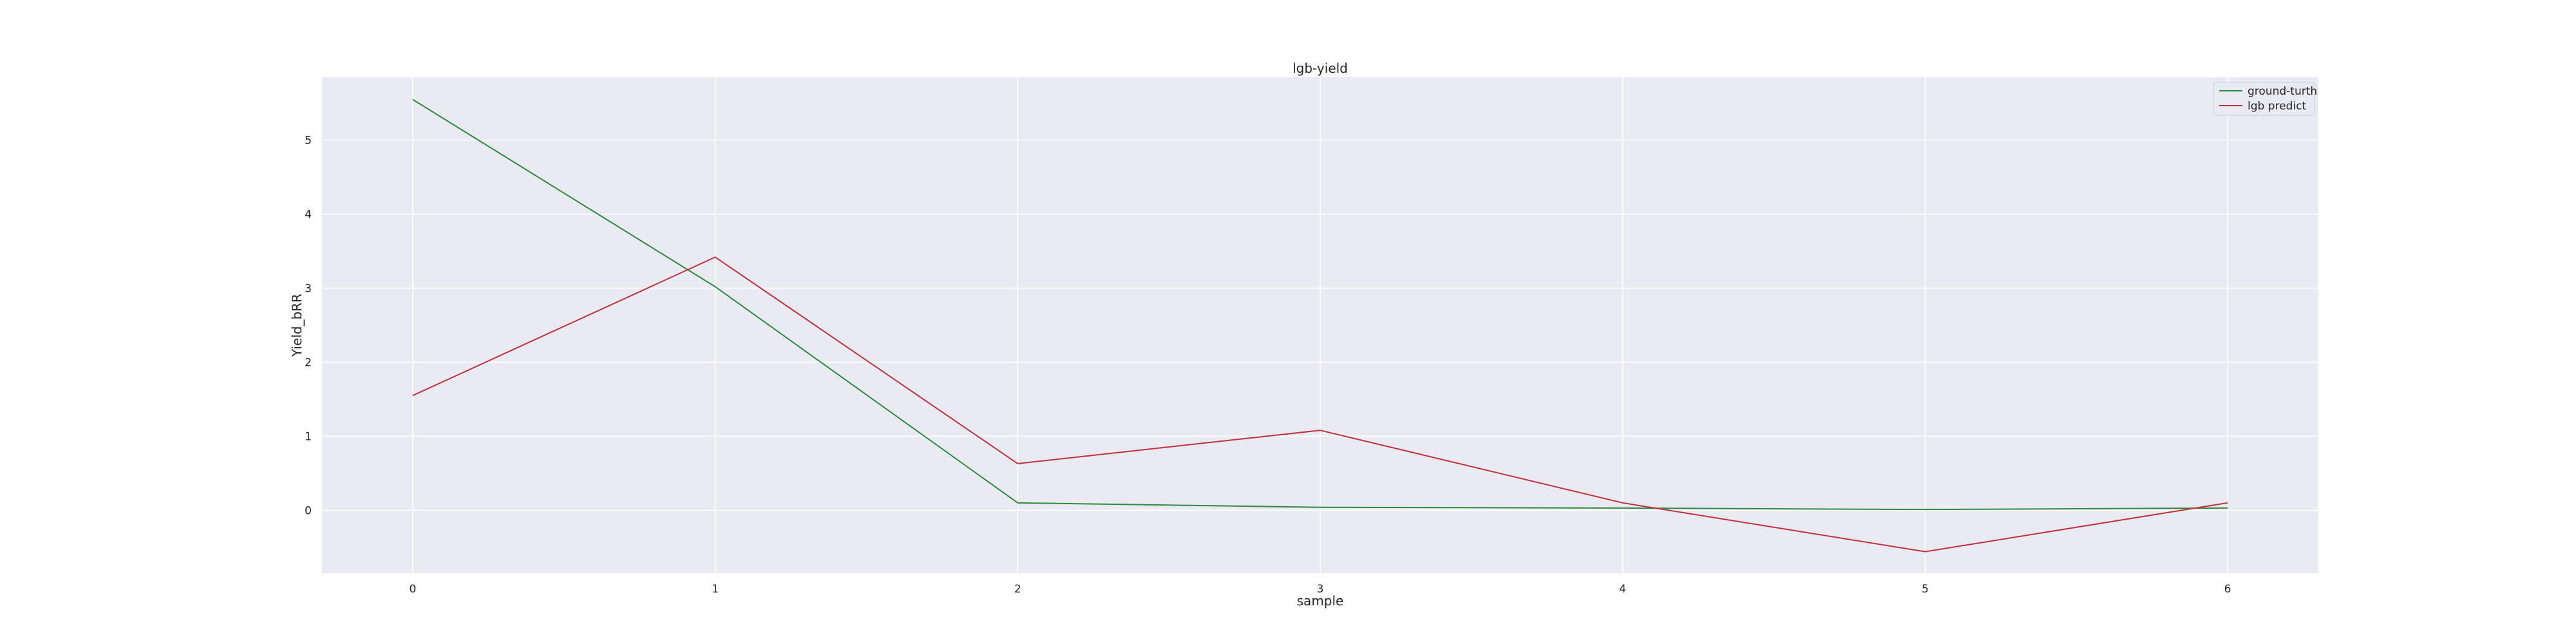 The image size is (2576, 644). Describe the element at coordinates (309, 141) in the screenshot. I see `y-tick-label: 5` at that location.